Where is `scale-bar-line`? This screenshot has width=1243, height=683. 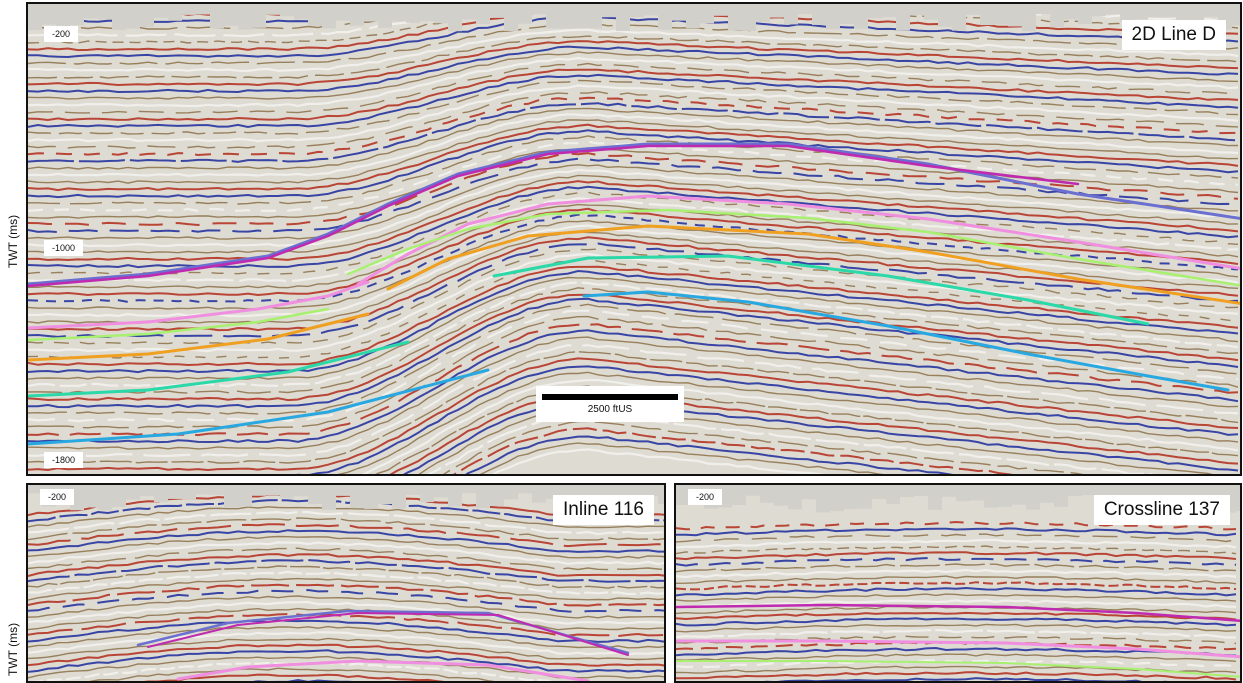 scale-bar-line is located at coordinates (610, 397).